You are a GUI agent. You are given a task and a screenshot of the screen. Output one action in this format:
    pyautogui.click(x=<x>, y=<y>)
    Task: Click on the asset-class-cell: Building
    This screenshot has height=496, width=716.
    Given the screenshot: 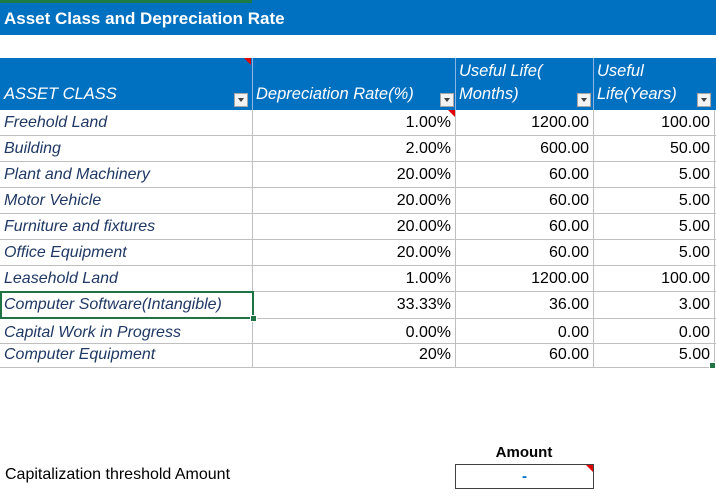 What is the action you would take?
    pyautogui.click(x=32, y=148)
    